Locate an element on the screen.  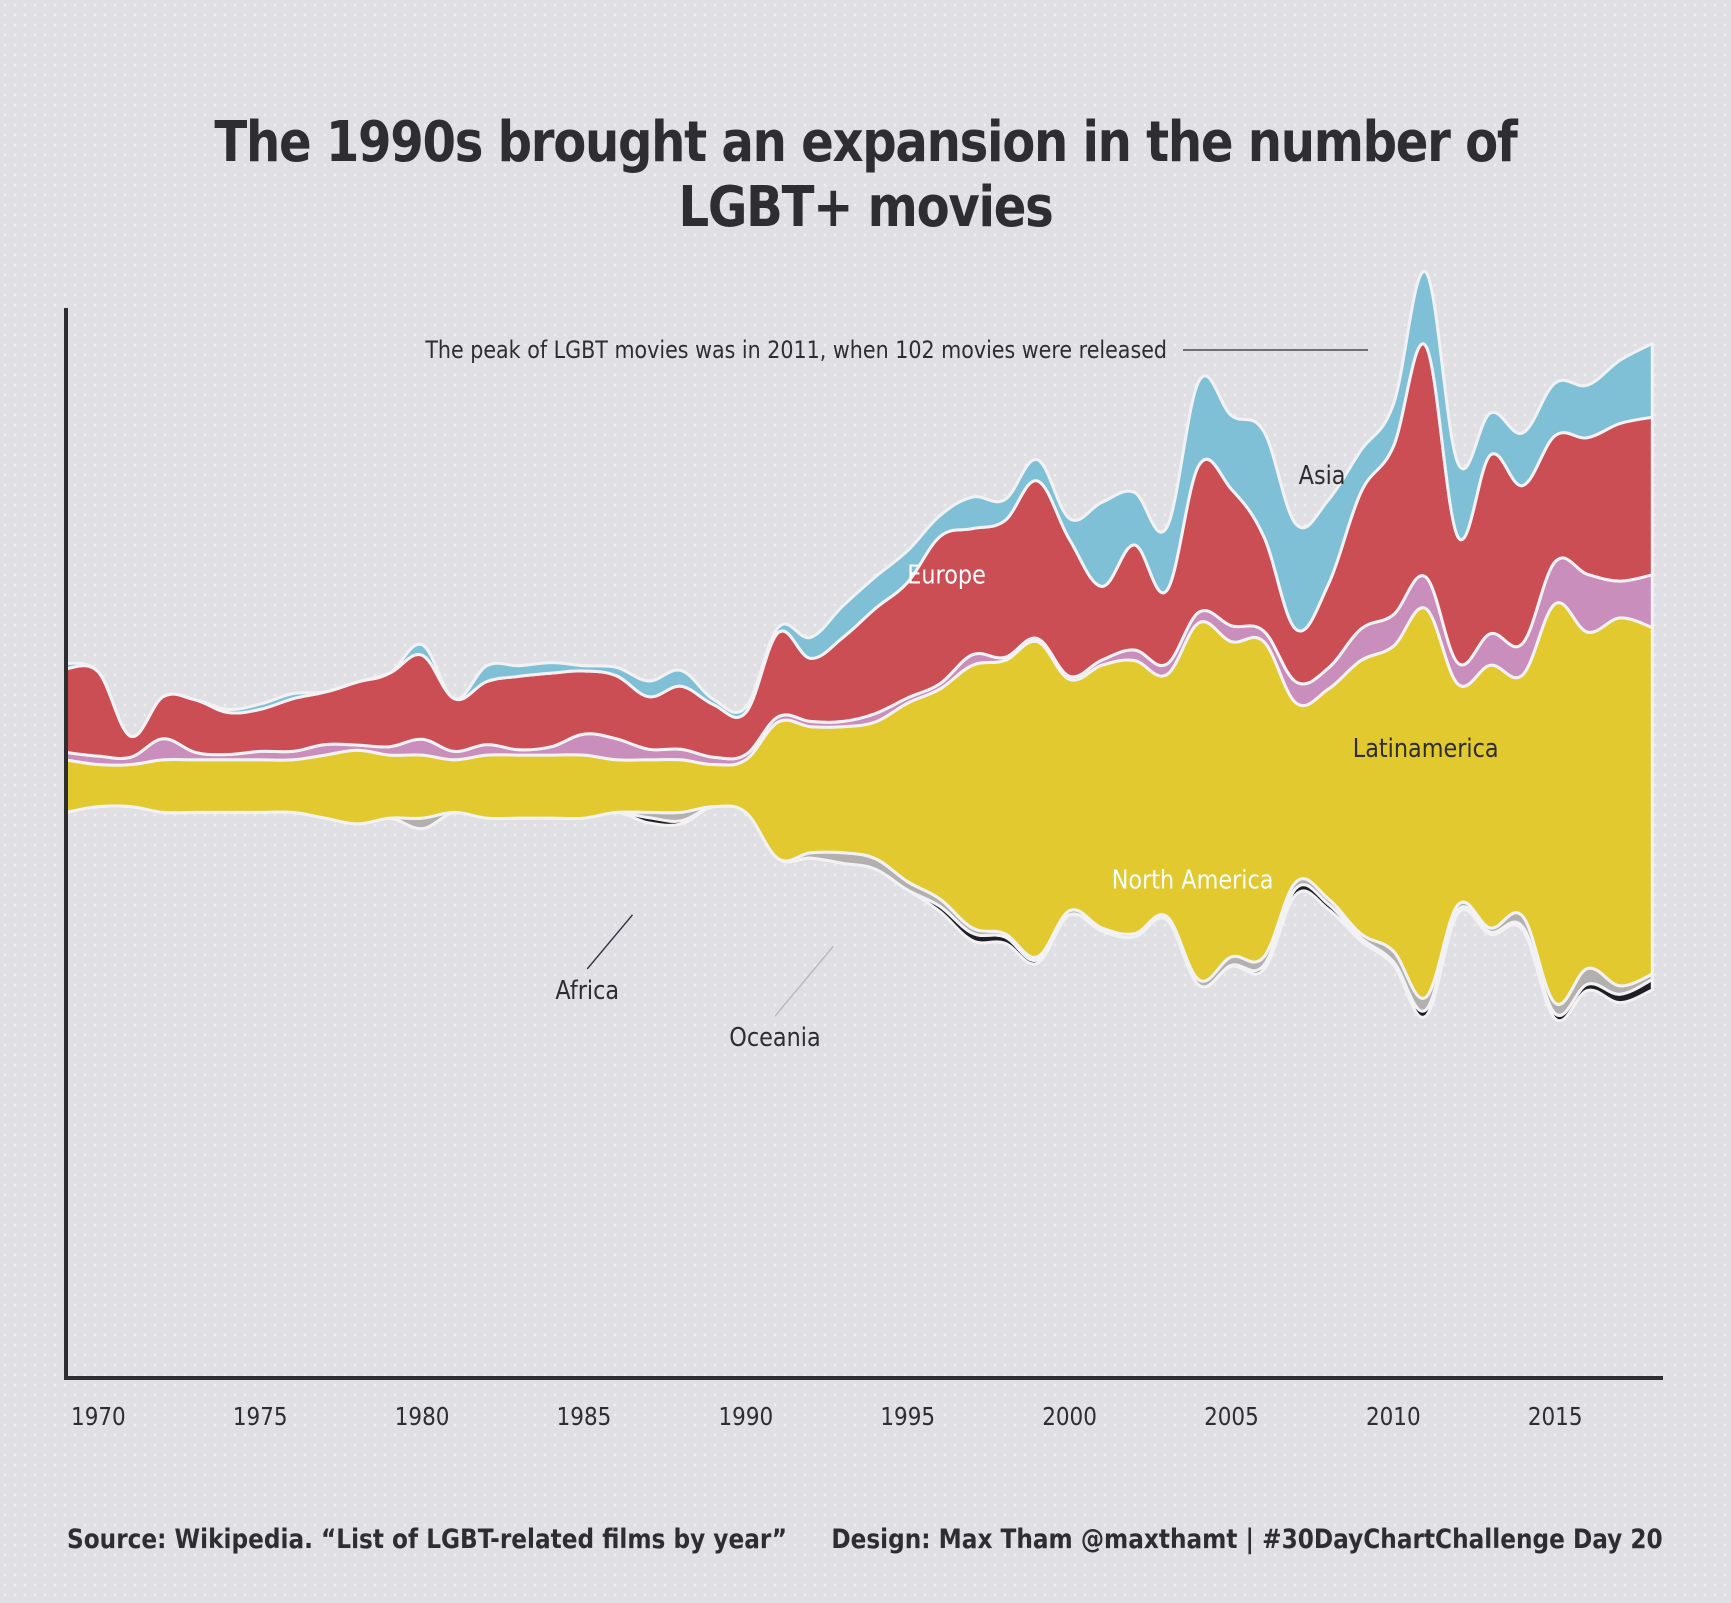
label-leader-africa is located at coordinates (610, 942).